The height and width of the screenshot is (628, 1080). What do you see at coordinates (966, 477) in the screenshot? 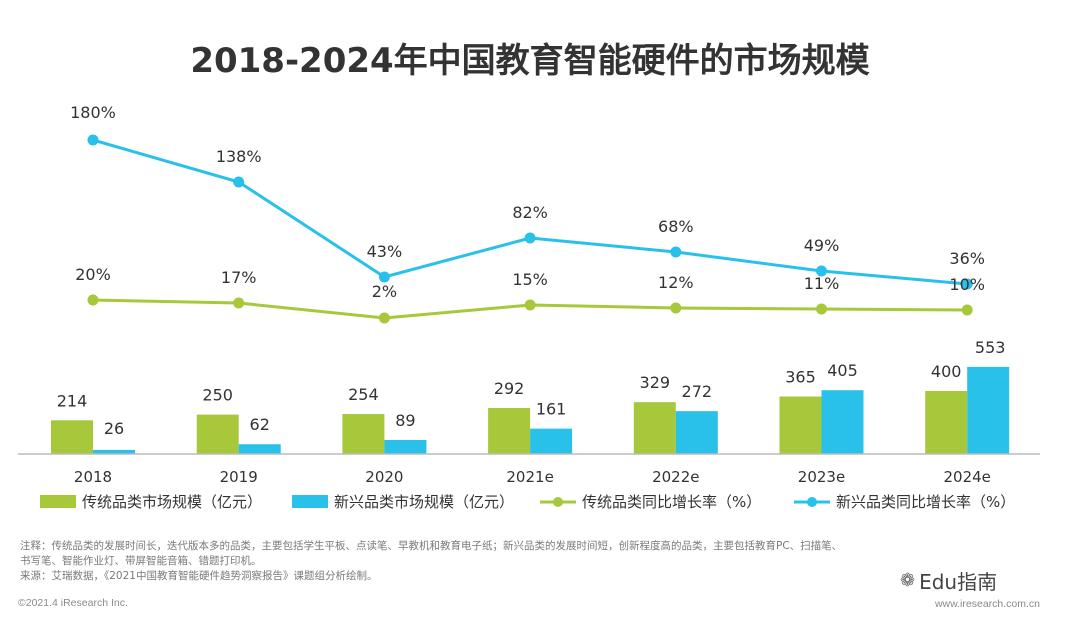
I see `x-tick-label: 2024e` at bounding box center [966, 477].